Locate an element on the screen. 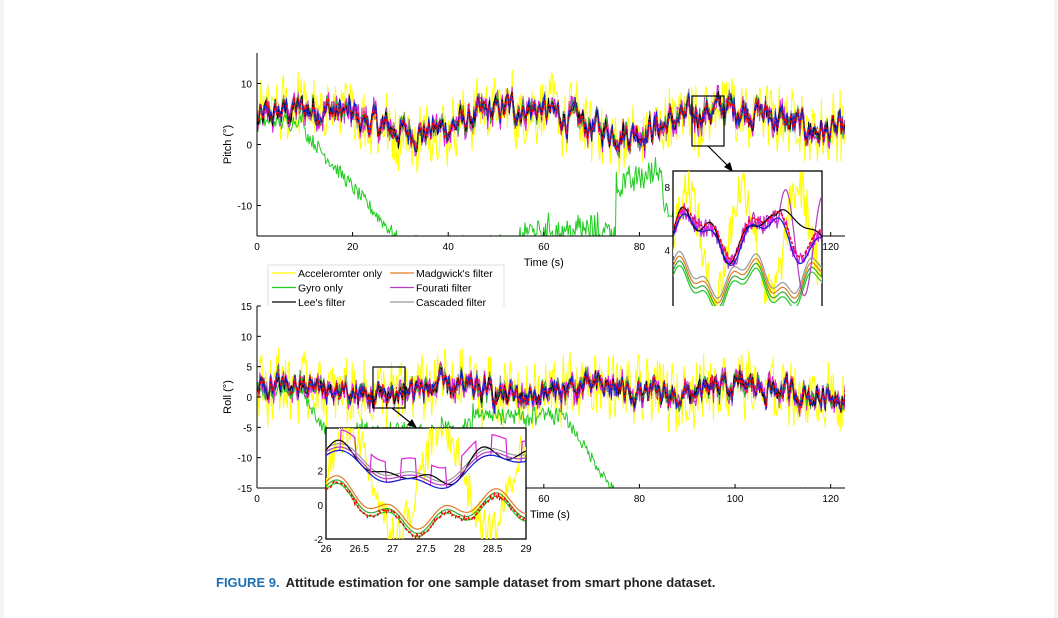 This screenshot has height=618, width=1058. figure-label: FIGURE 9. is located at coordinates (248, 582).